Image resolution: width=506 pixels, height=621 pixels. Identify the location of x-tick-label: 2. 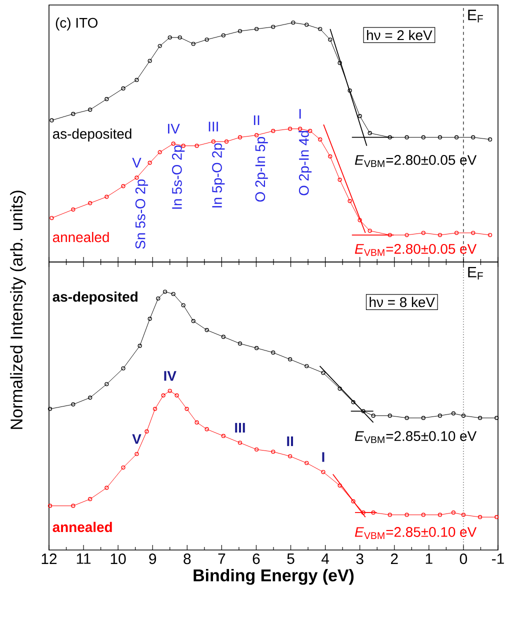
(394, 559).